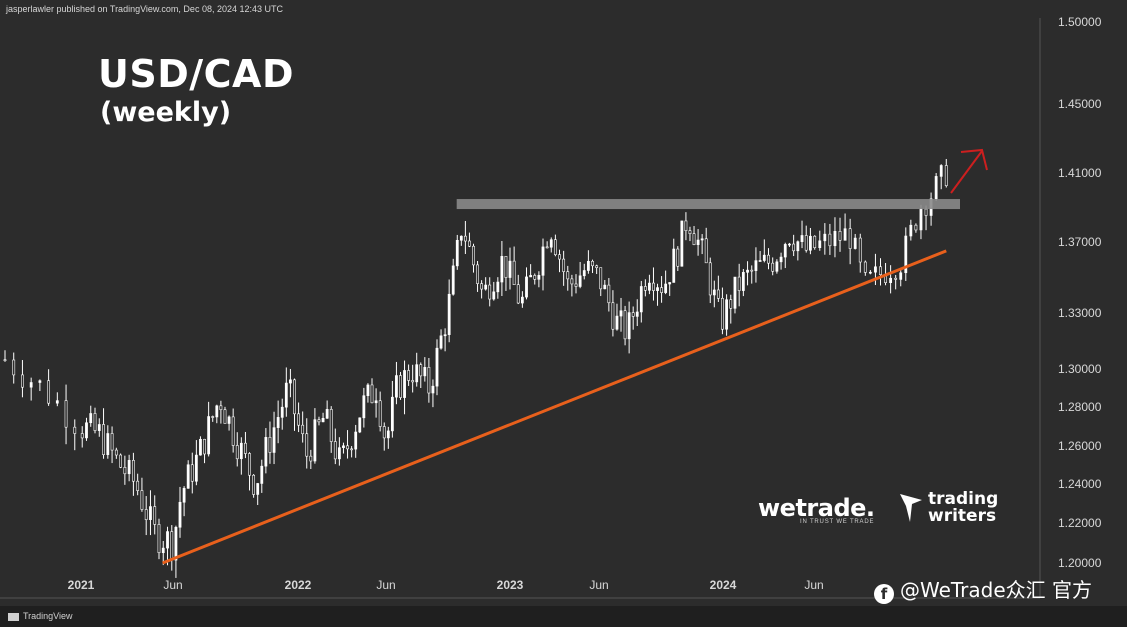 This screenshot has width=1127, height=627. I want to click on x-tick-label: 2023, so click(510, 585).